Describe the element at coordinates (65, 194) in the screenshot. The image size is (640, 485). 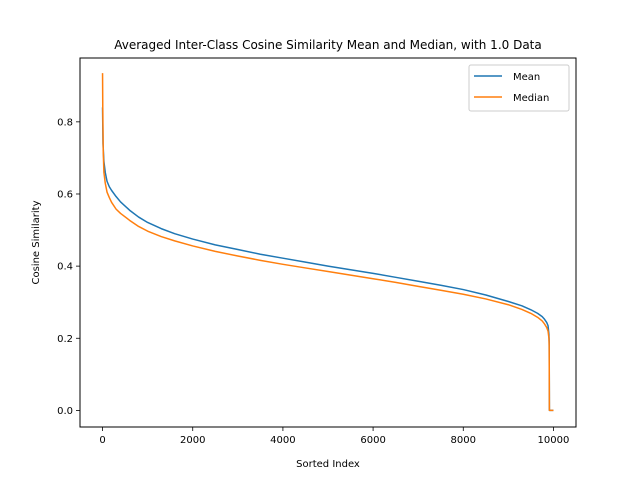
I see `y-tick-label: 0.6` at that location.